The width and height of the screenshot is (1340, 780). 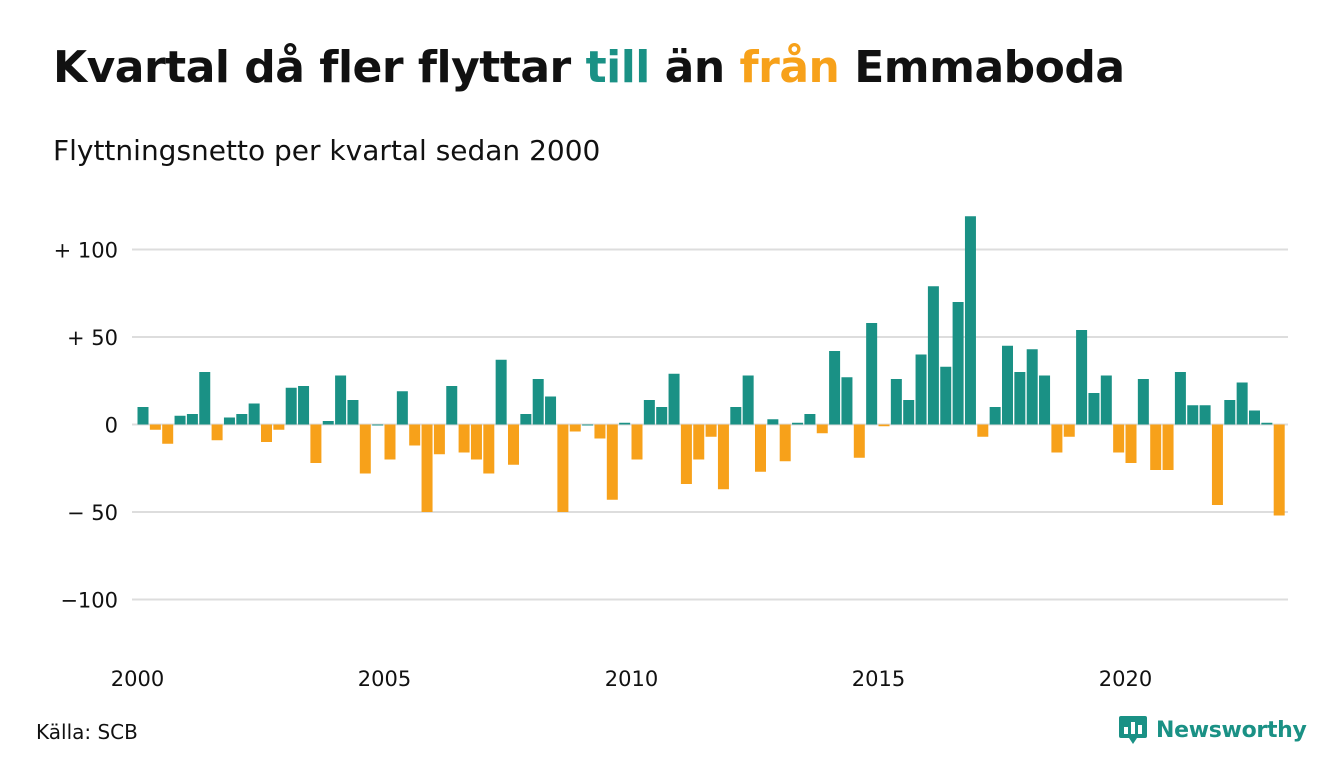 What do you see at coordinates (89, 601) in the screenshot?
I see `y-tick-label: −100` at bounding box center [89, 601].